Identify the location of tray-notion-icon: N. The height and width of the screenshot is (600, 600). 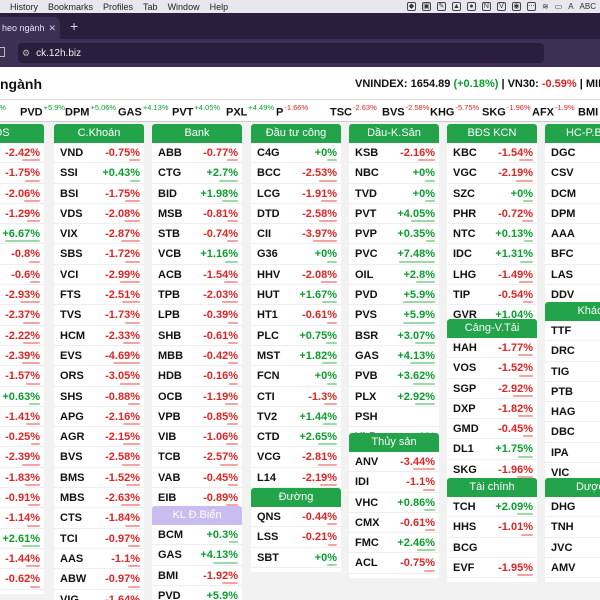
(486, 6).